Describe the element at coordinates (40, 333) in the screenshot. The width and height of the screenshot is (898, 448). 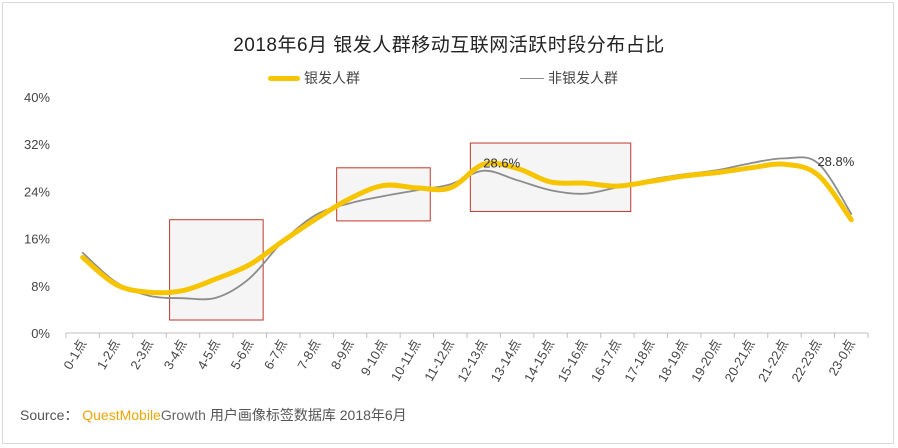
I see `y-tick-label: 0%` at that location.